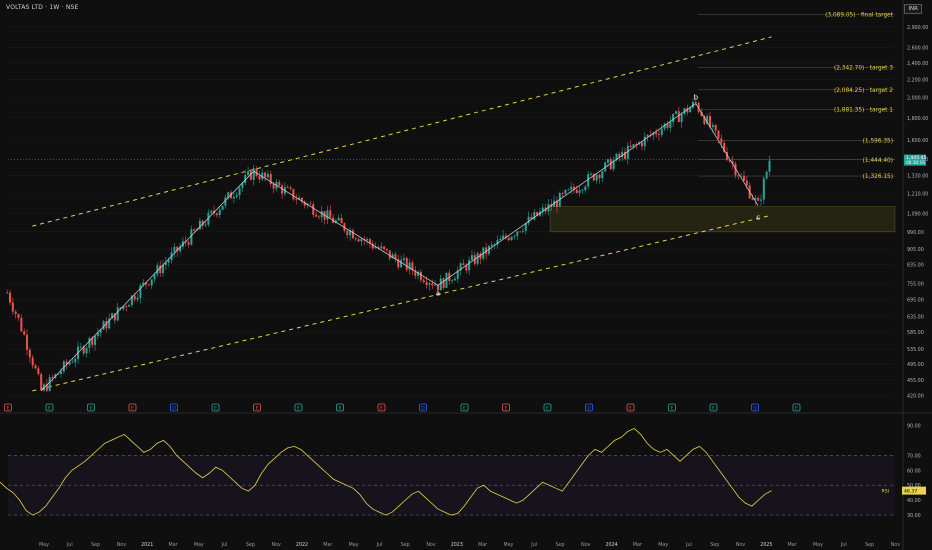 This screenshot has height=550, width=932. I want to click on last-price-value: 1,445.45, so click(916, 158).